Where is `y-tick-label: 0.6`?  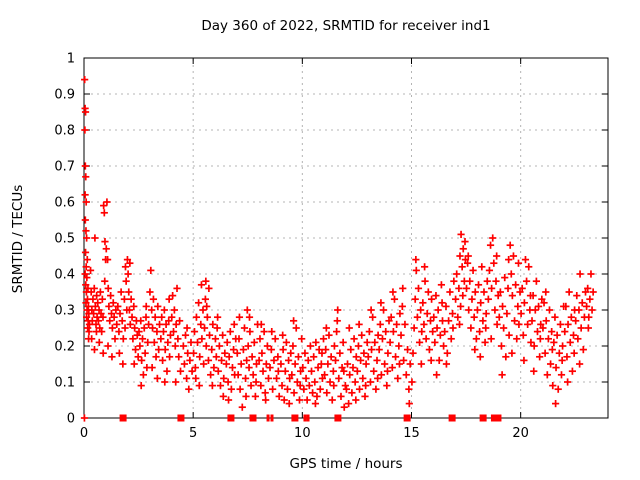
y-tick-label: 0.6 is located at coordinates (64, 203).